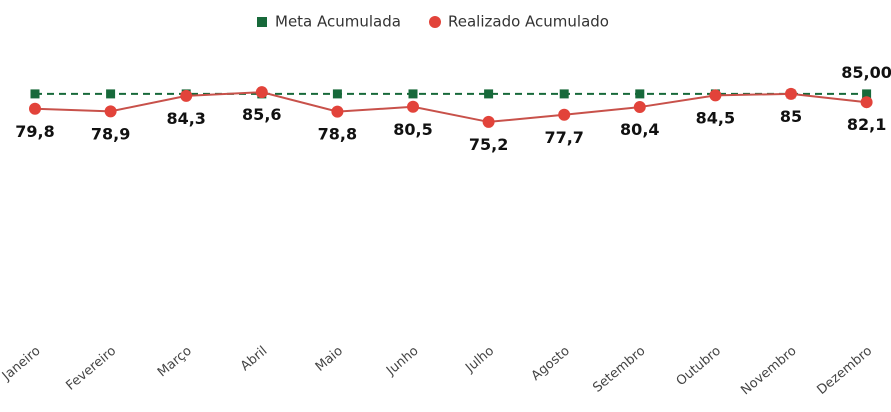  Describe the element at coordinates (844, 371) in the screenshot. I see `x-tick-label: Dezembro` at that location.